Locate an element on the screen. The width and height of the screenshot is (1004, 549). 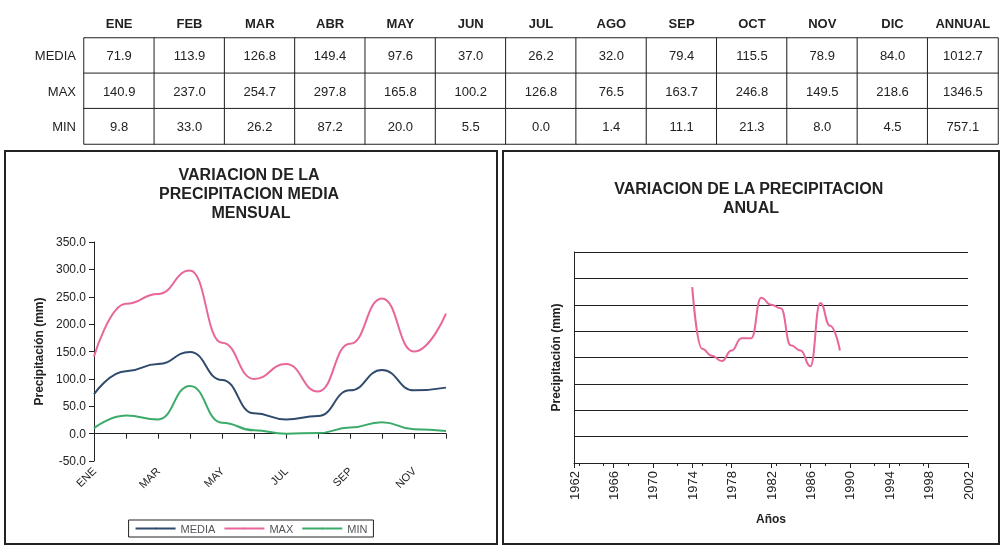
data-label: 1012.7 is located at coordinates (962, 56).